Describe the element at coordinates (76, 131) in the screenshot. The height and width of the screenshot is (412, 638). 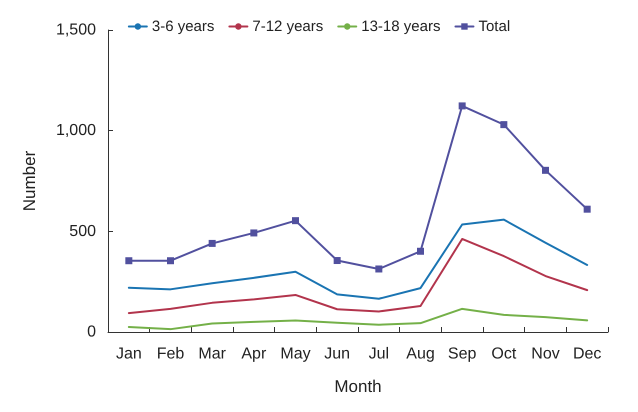
I see `y-tick-label: 1,000` at that location.